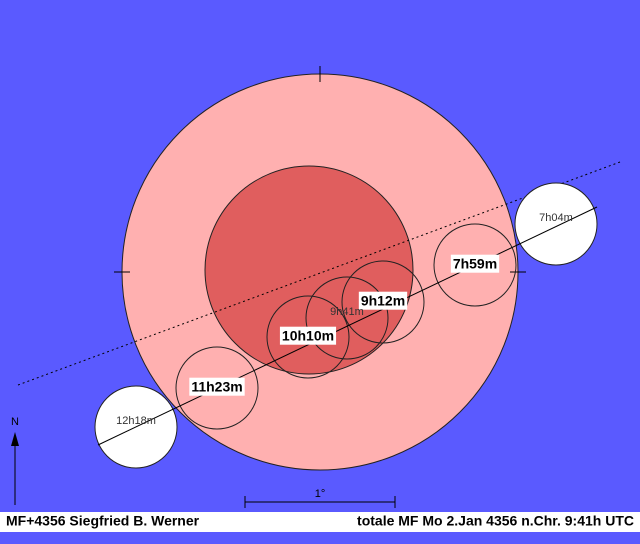 The width and height of the screenshot is (640, 544). I want to click on footer-left: MF+4356 Siegfried B. Werner, so click(103, 521).